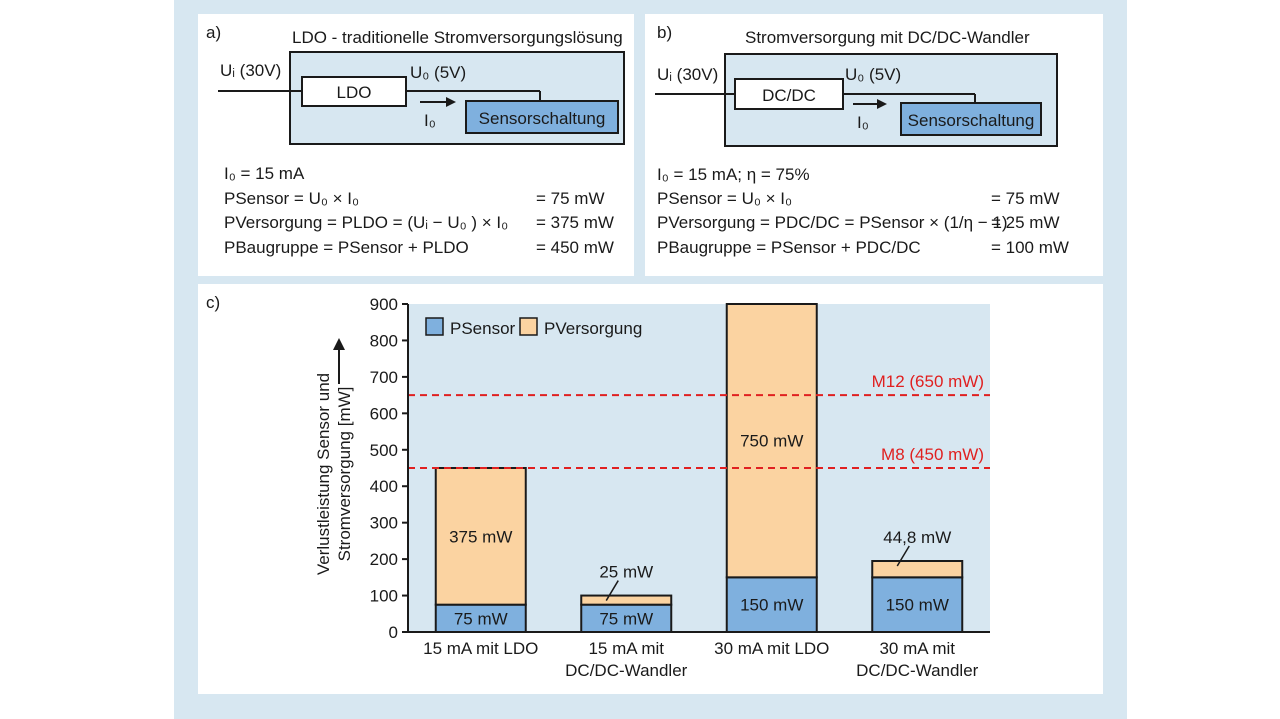  Describe the element at coordinates (1025, 222) in the screenshot. I see `equation-pversorgung-value: = 25 mW` at that location.